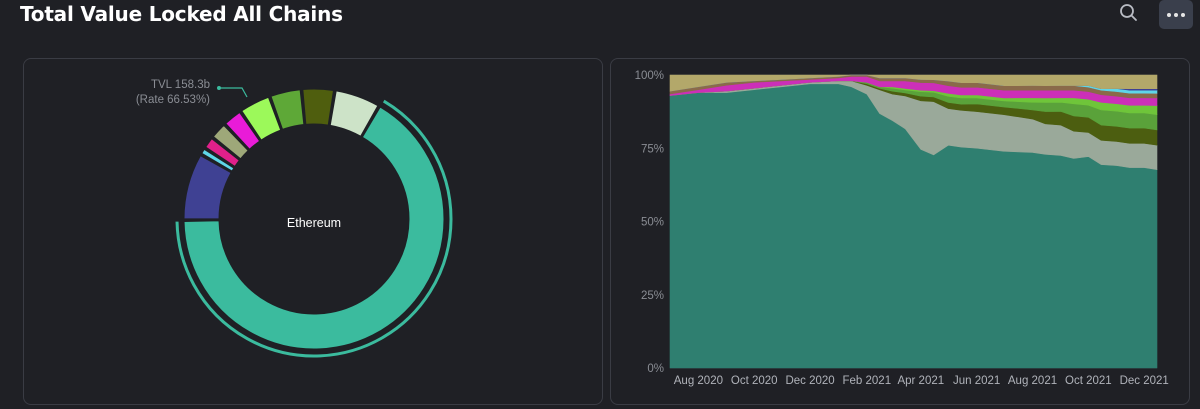  What do you see at coordinates (1176, 14) in the screenshot?
I see `more-options-button` at bounding box center [1176, 14].